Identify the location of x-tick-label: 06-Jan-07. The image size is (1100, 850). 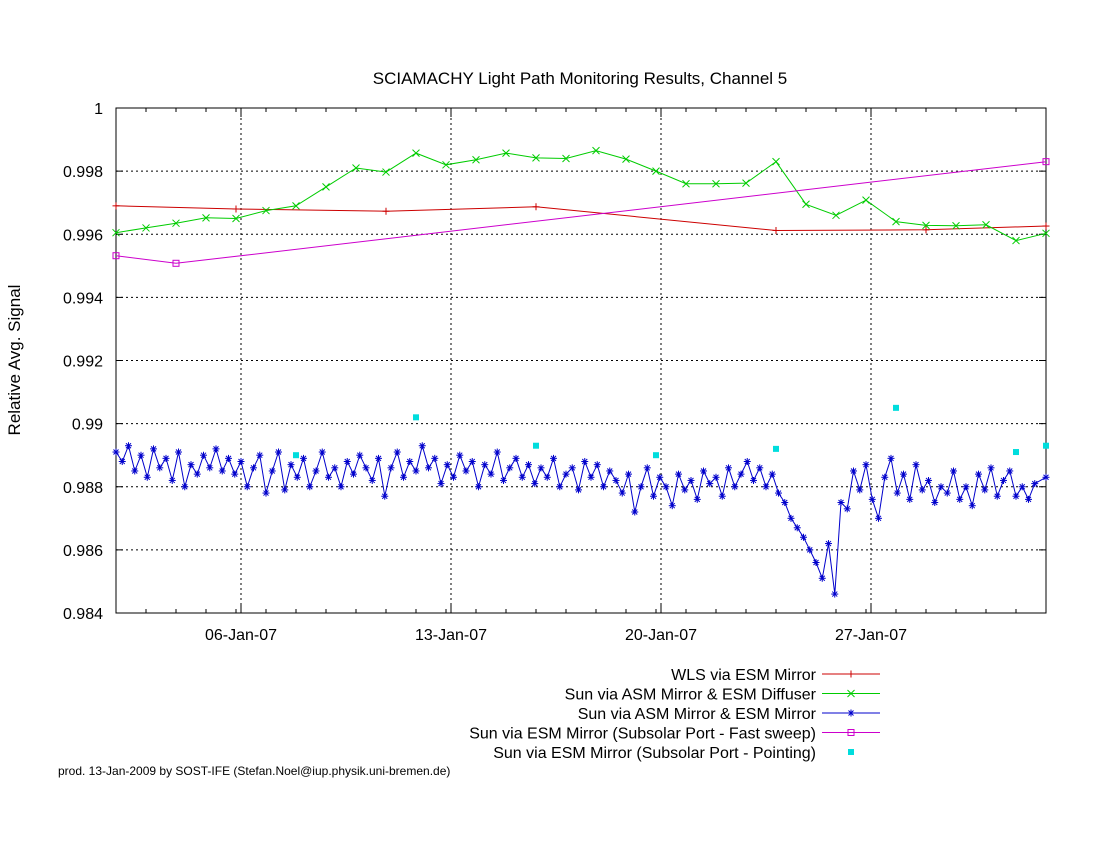
(241, 635).